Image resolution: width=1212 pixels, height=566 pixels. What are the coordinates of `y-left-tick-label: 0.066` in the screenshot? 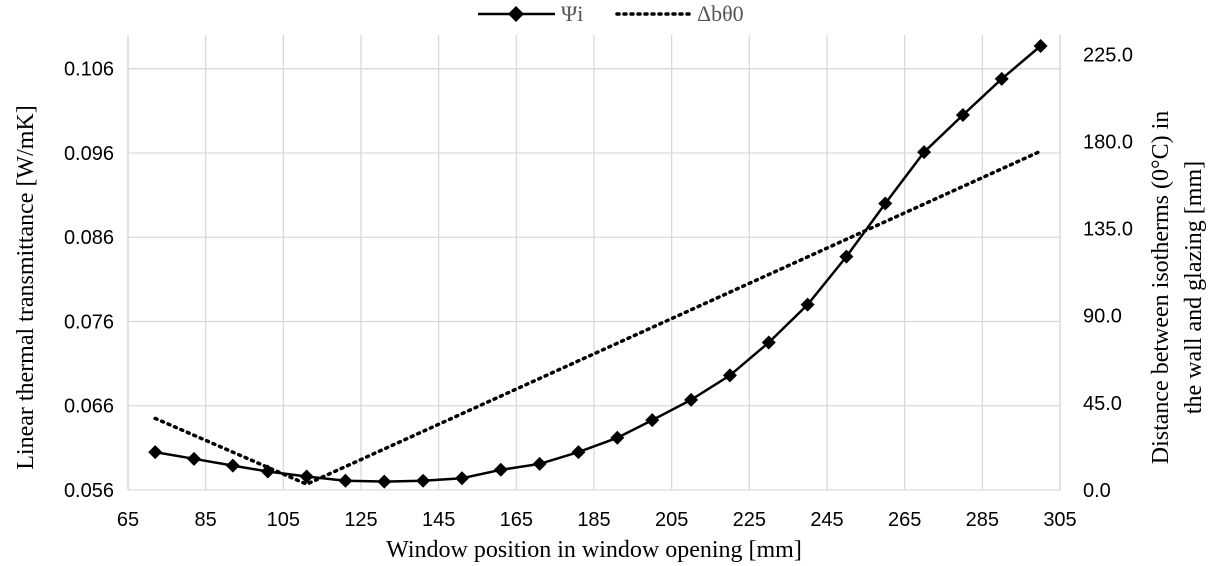 It's located at (89, 407).